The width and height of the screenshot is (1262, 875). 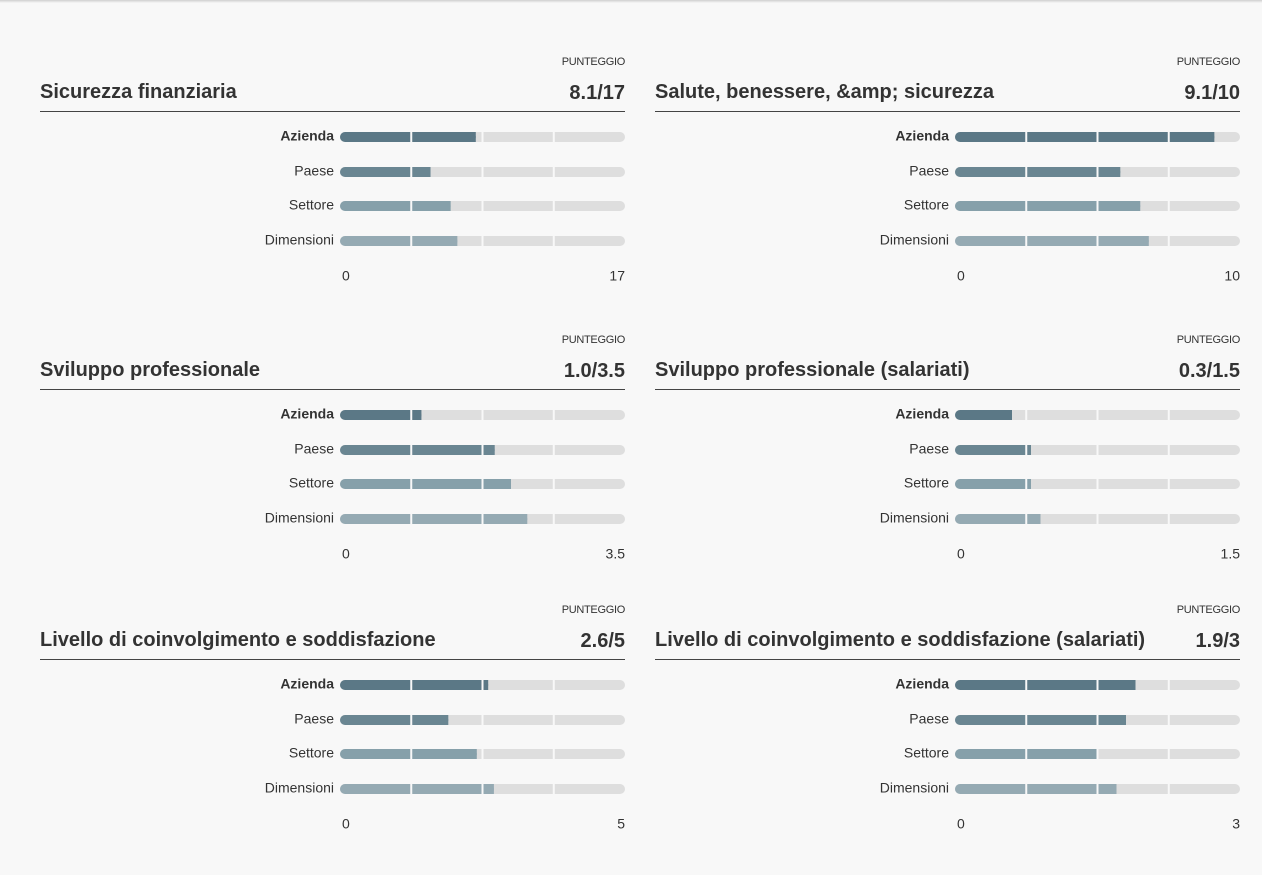 What do you see at coordinates (631, 1) in the screenshot?
I see `top-border` at bounding box center [631, 1].